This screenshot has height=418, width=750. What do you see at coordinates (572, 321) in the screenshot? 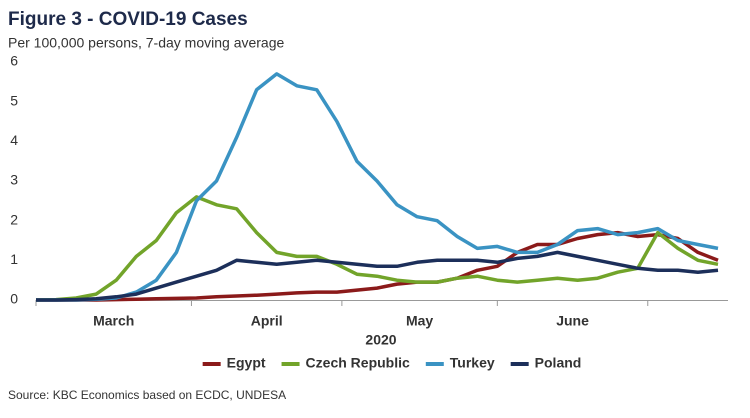
I see `x-tick-label: June` at bounding box center [572, 321].